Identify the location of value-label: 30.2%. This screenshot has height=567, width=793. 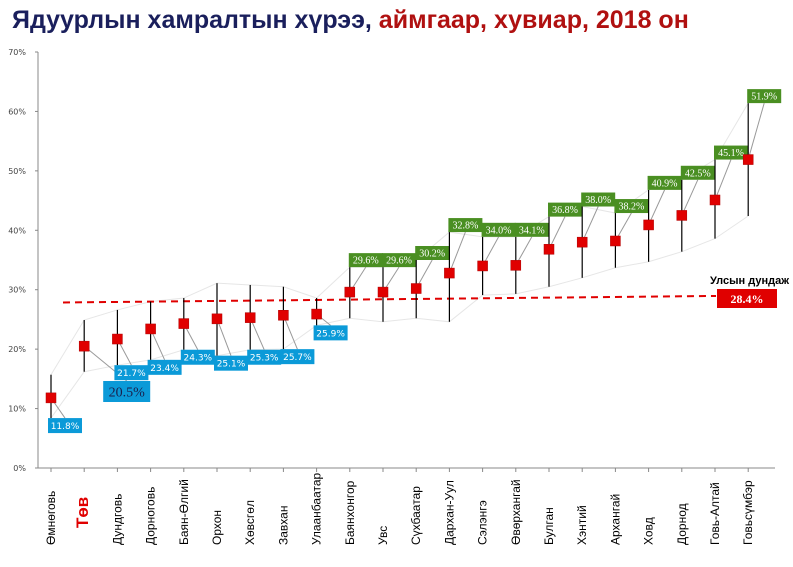
(432, 254).